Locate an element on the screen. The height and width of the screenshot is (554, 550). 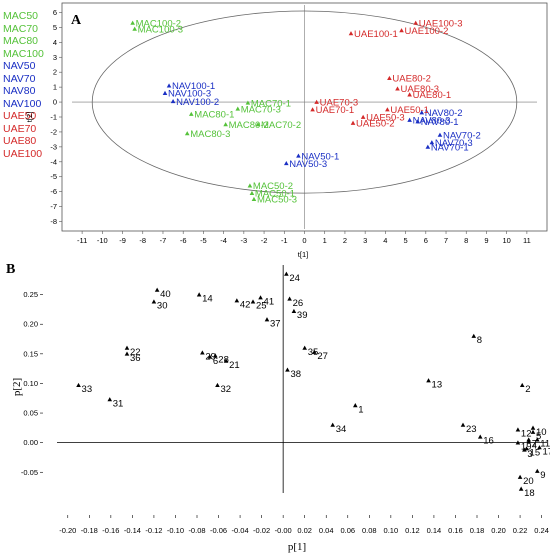
x-tick-label: 5 is located at coordinates (406, 240).